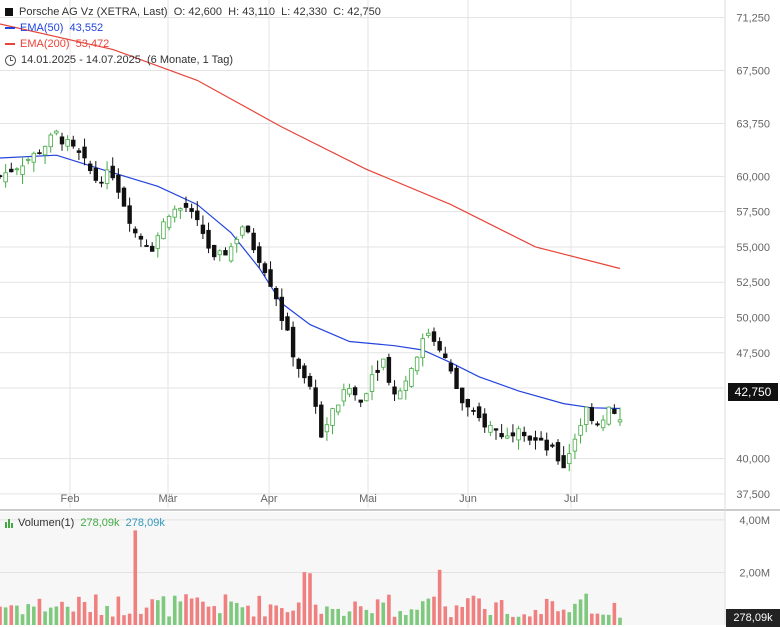  What do you see at coordinates (145, 523) in the screenshot?
I see `volume-value-2: 278,09k` at bounding box center [145, 523].